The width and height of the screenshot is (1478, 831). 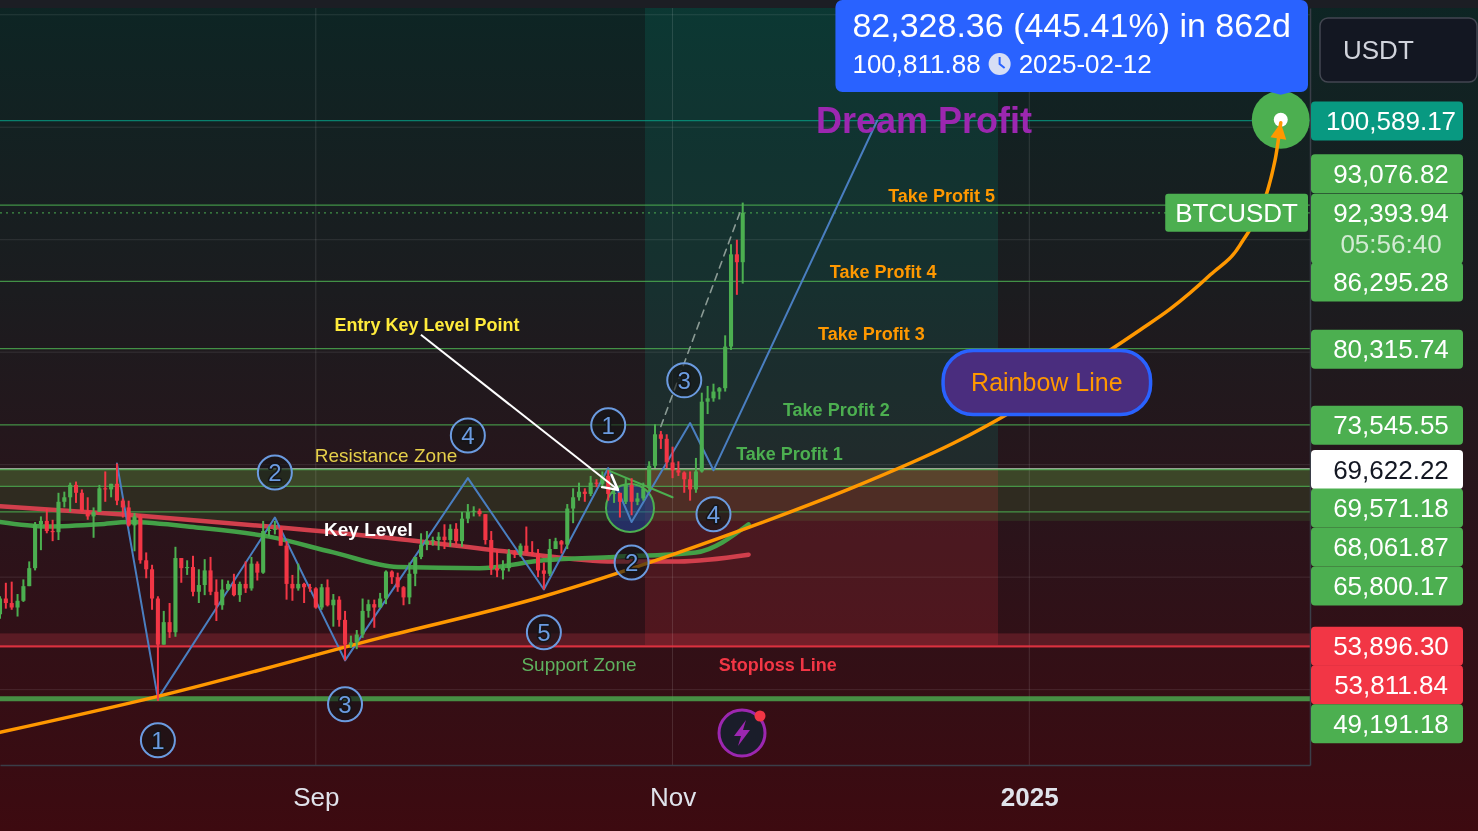 I want to click on annotation: 5, so click(x=544, y=632).